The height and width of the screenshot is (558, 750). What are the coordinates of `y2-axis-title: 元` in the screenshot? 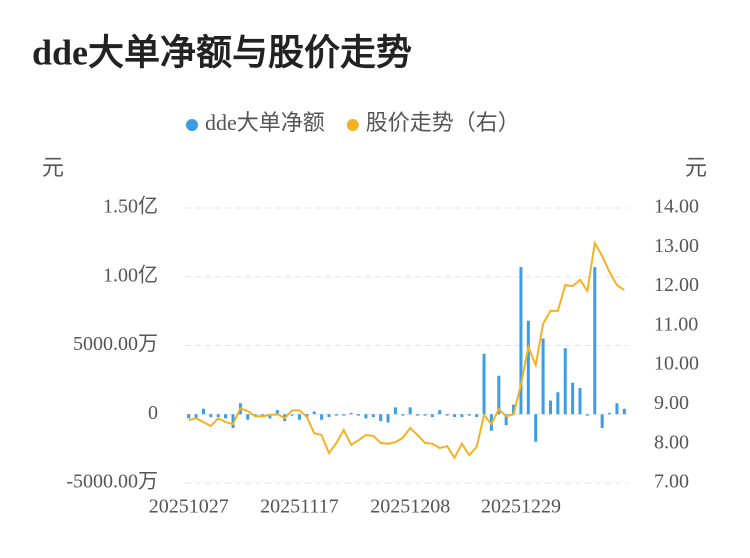 It's located at (696, 167).